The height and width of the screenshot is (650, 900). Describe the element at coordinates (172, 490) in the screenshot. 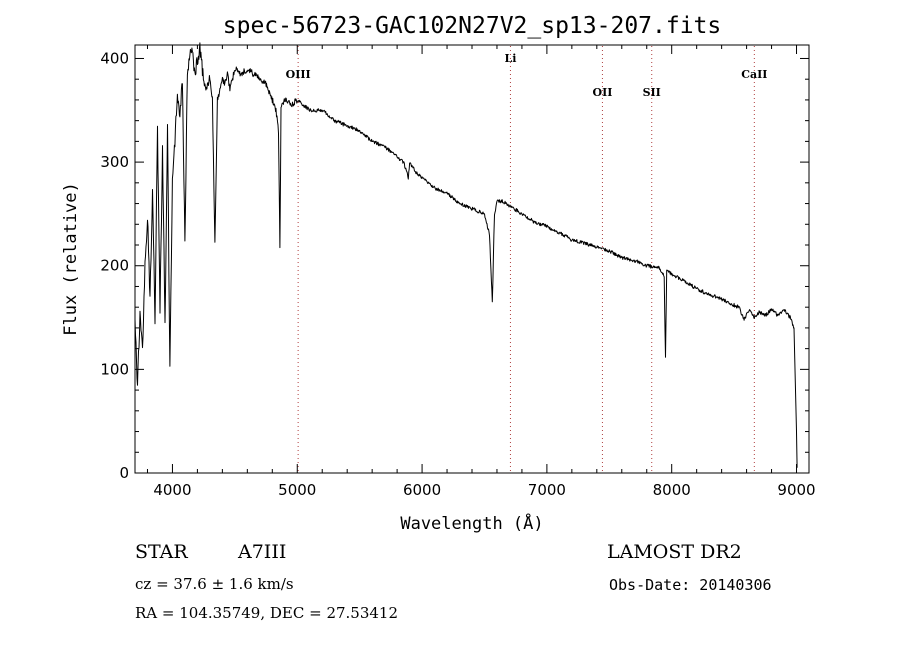

I see `x-tick-label: 4000` at that location.